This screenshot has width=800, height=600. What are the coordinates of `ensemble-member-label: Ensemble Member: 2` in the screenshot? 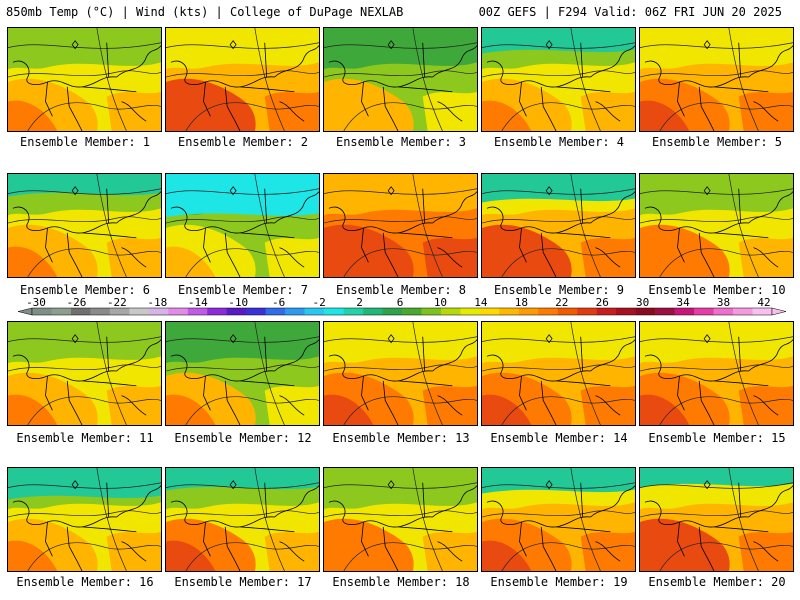 It's located at (243, 142).